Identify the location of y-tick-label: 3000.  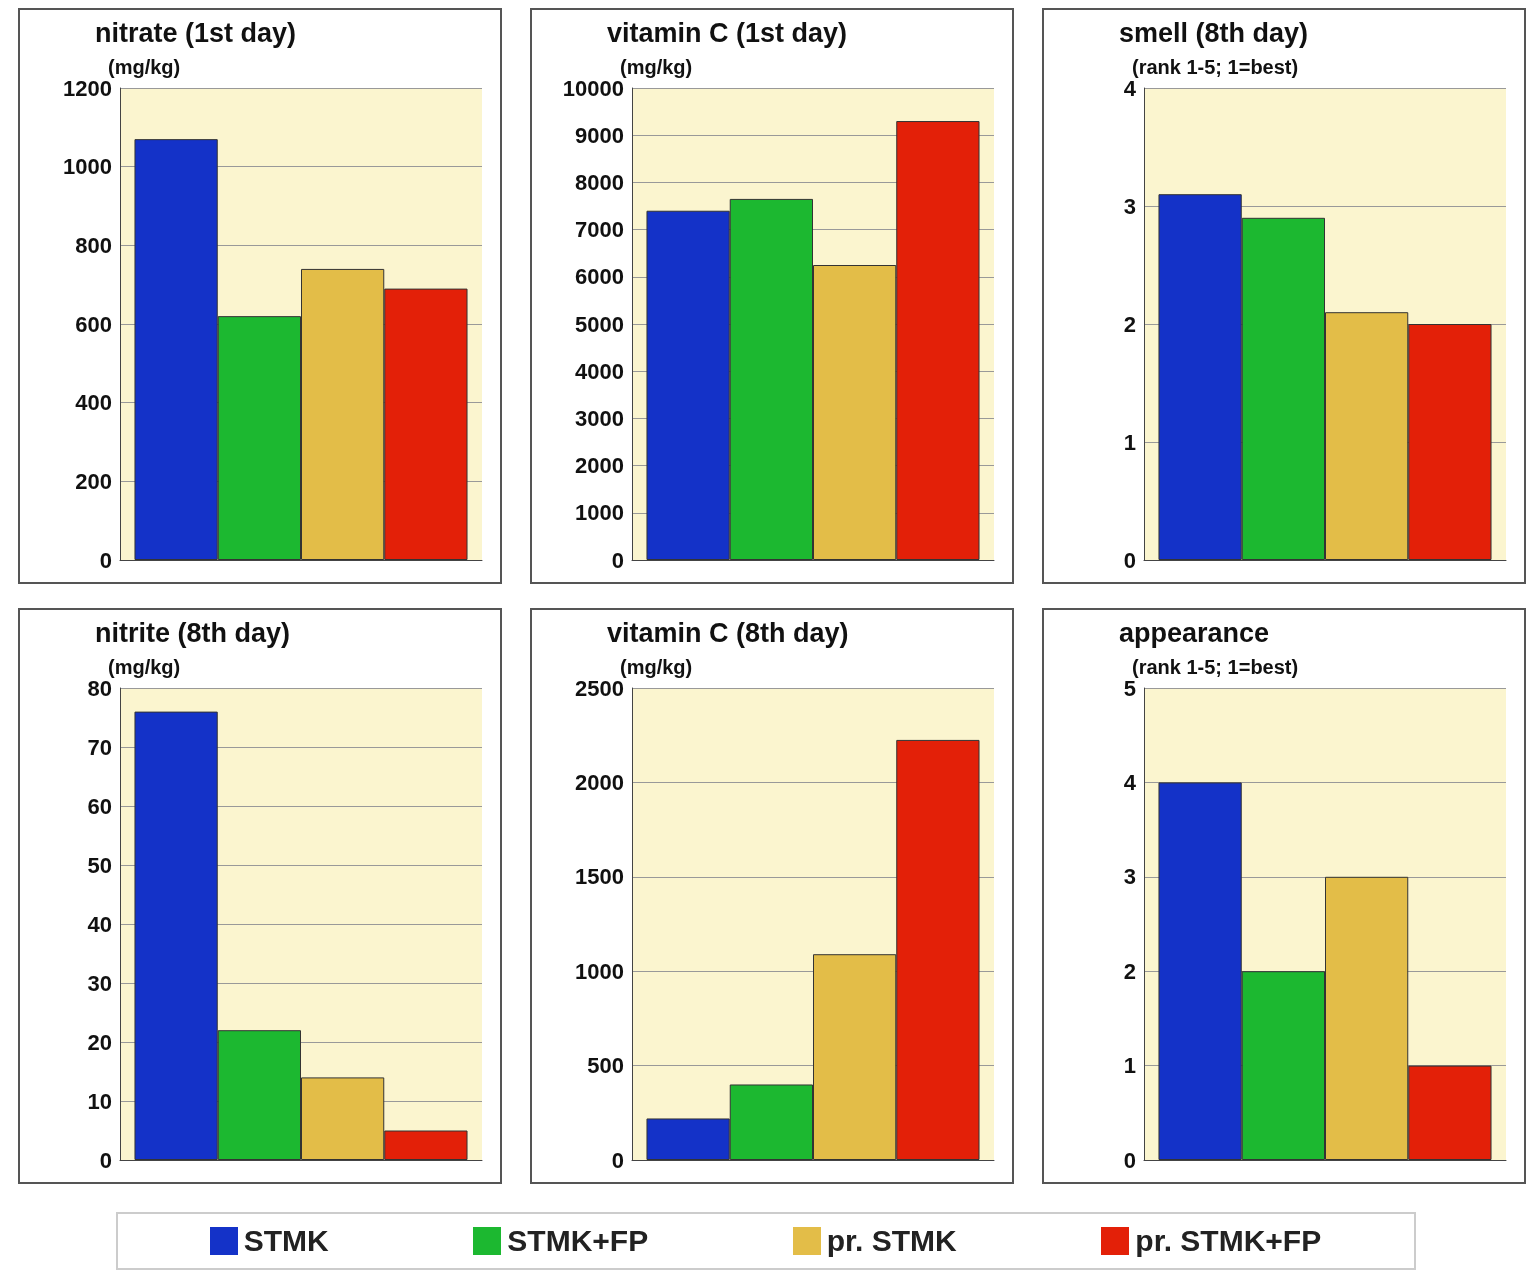
(599, 418).